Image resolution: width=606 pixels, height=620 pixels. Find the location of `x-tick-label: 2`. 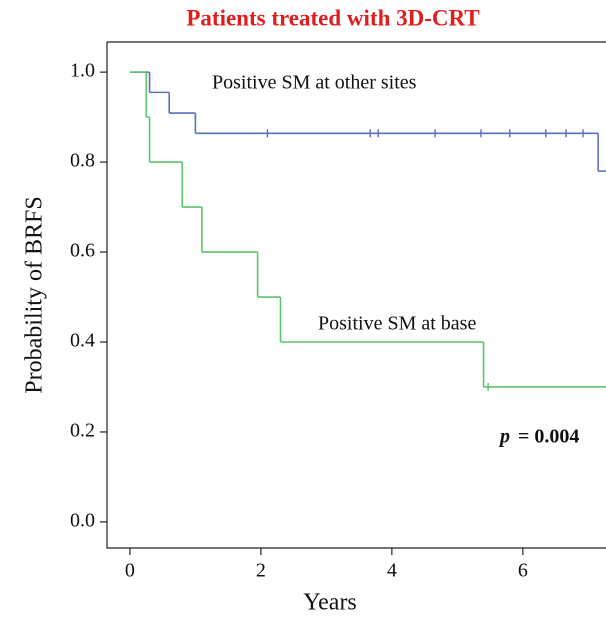

x-tick-label: 2 is located at coordinates (261, 571).